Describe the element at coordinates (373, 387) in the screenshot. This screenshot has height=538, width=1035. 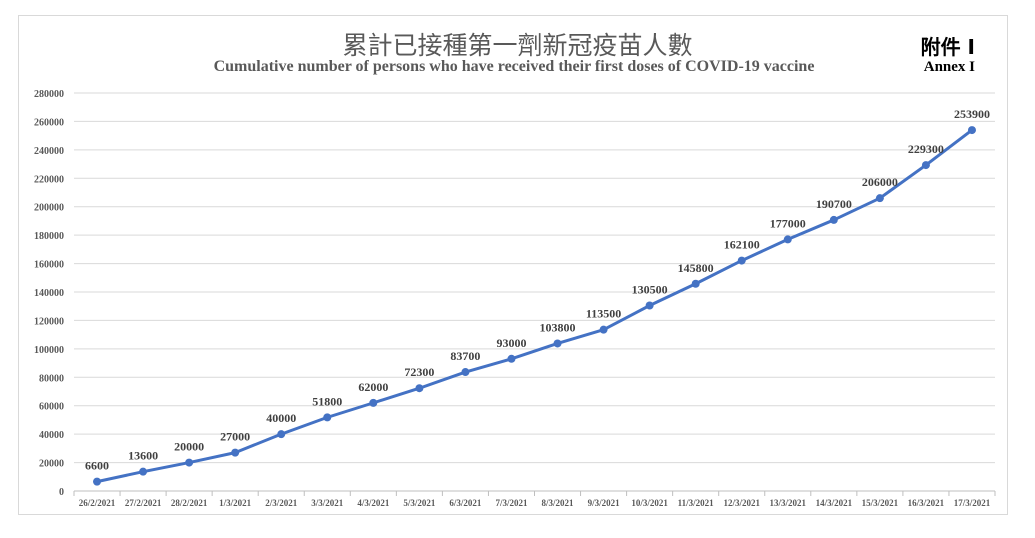
I see `data-label: 62000` at that location.